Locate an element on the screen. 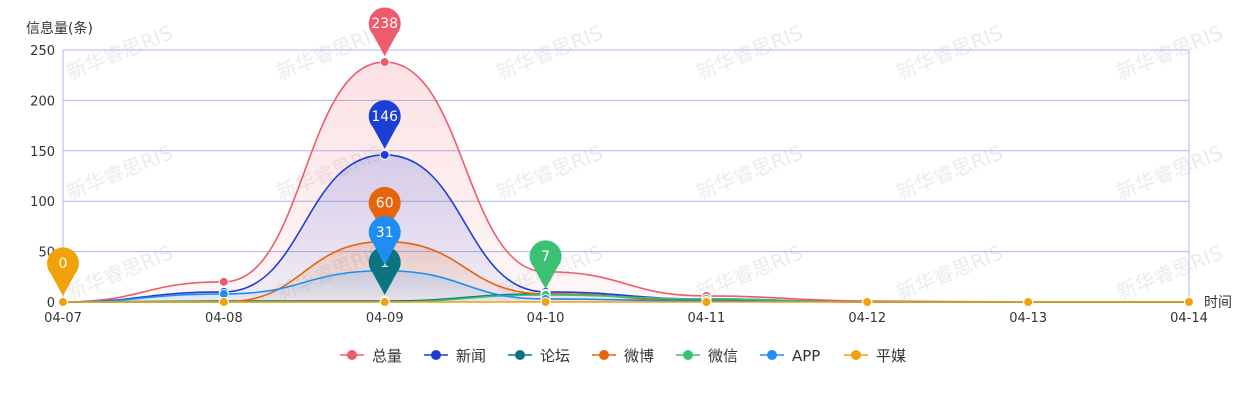 The height and width of the screenshot is (400, 1260). x-tick-label: 04-12 is located at coordinates (867, 318).